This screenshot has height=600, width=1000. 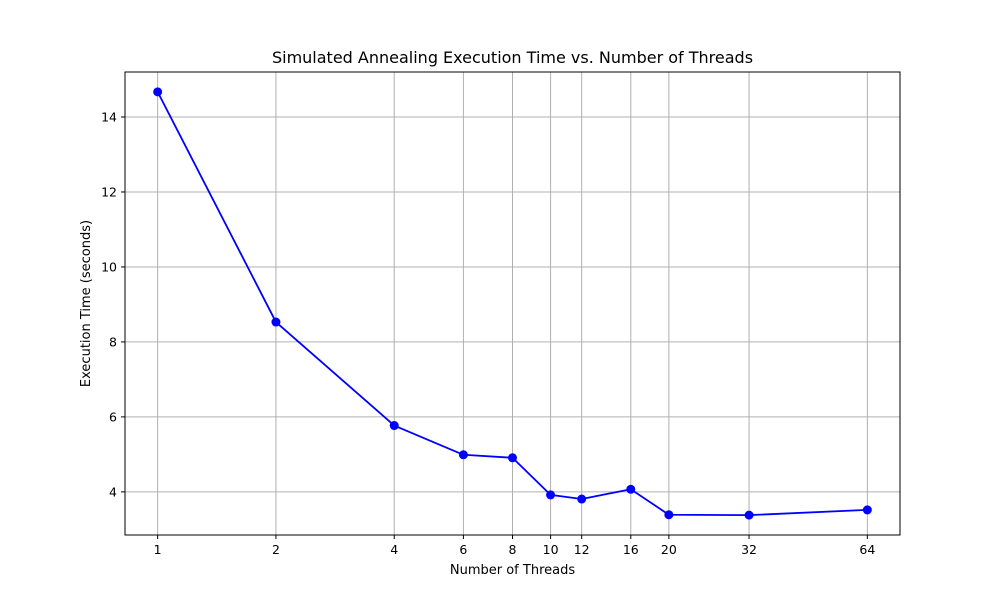 I want to click on x-tick-label: 2, so click(x=276, y=549).